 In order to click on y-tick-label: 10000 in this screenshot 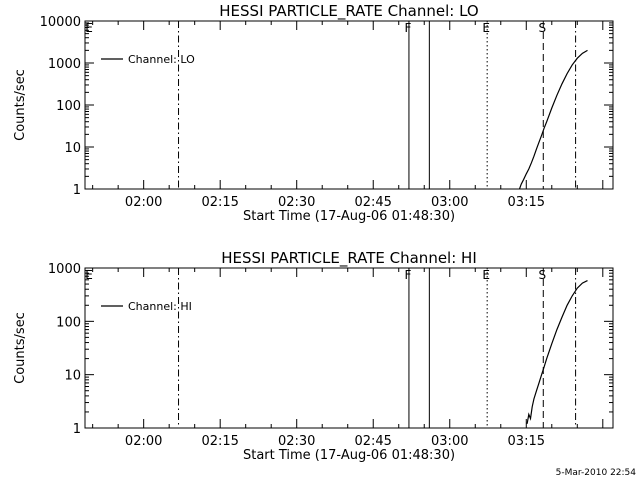, I will do `click(60, 22)`.